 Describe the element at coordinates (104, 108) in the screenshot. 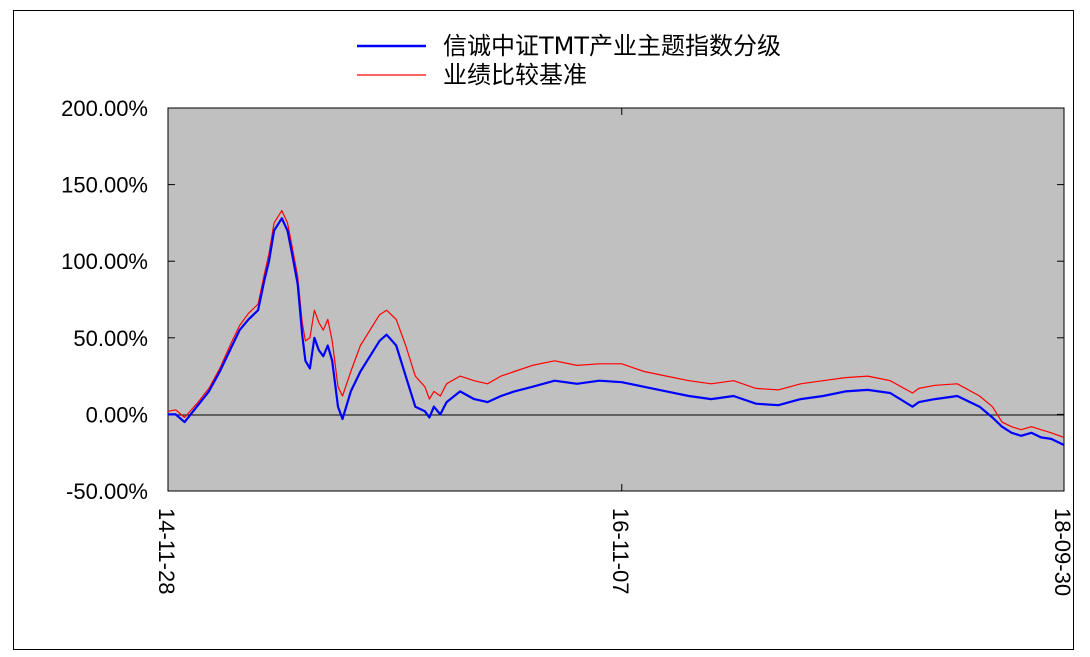

I see `y-tick-label: 200.00%` at that location.